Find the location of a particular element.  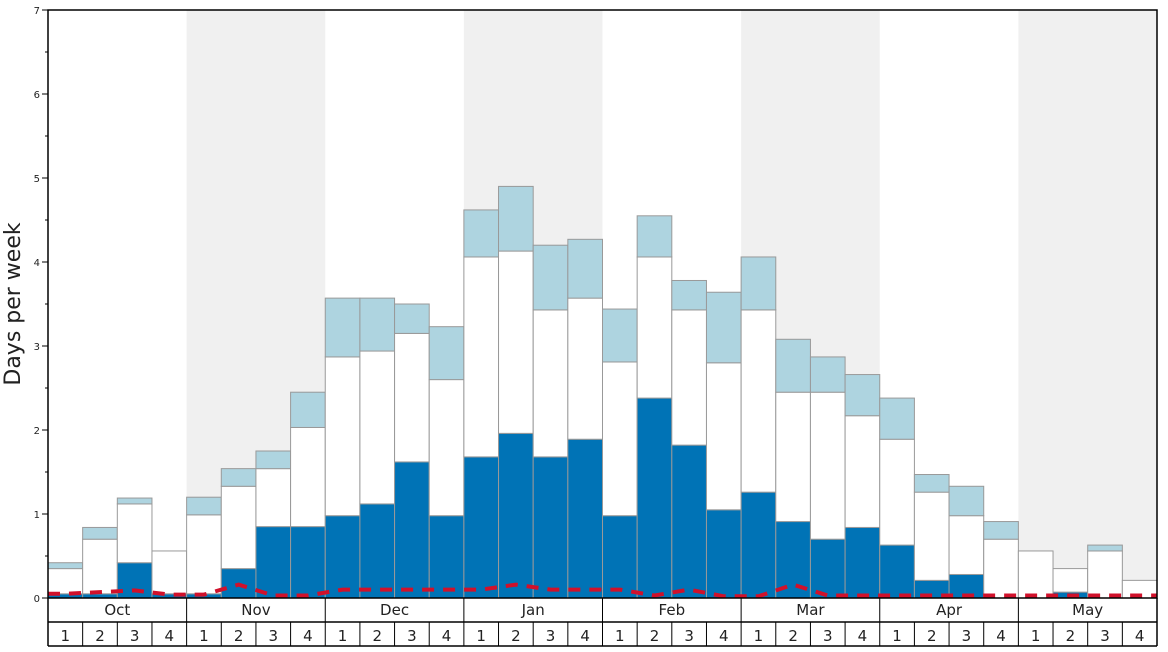

y-tick-label: 5 is located at coordinates (37, 179).